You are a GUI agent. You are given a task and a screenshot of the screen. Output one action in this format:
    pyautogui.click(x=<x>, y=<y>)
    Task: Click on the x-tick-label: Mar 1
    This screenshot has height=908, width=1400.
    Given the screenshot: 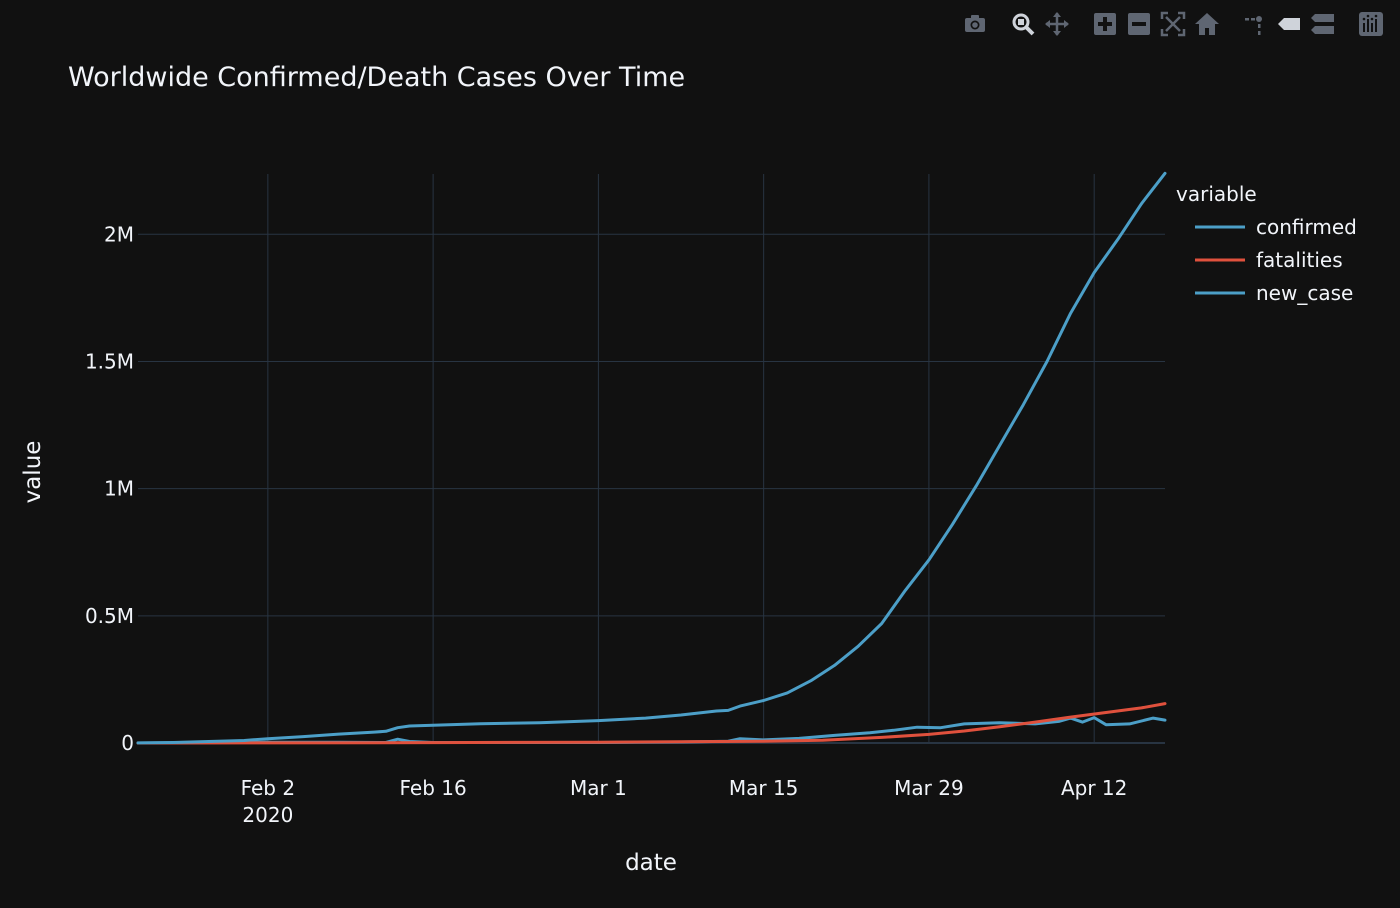 What is the action you would take?
    pyautogui.click(x=598, y=788)
    